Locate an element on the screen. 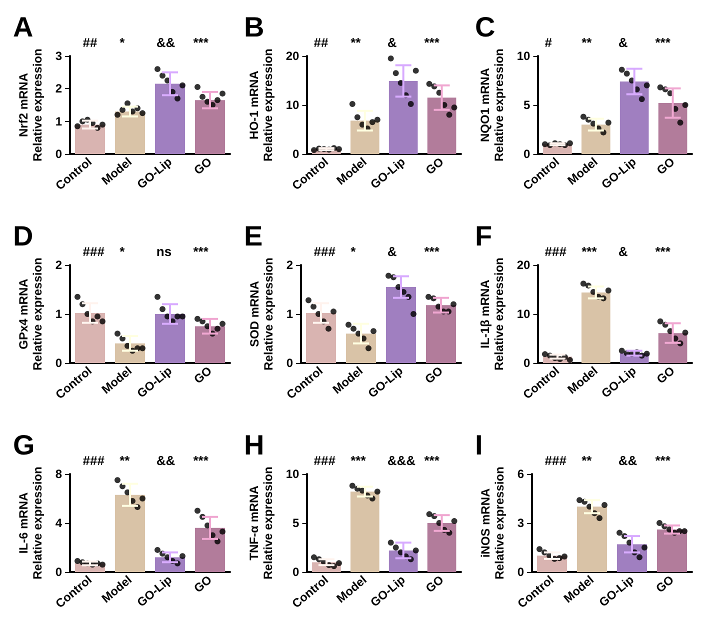 This screenshot has height=641, width=708. y-tick-label: 4 is located at coordinates (58, 523).